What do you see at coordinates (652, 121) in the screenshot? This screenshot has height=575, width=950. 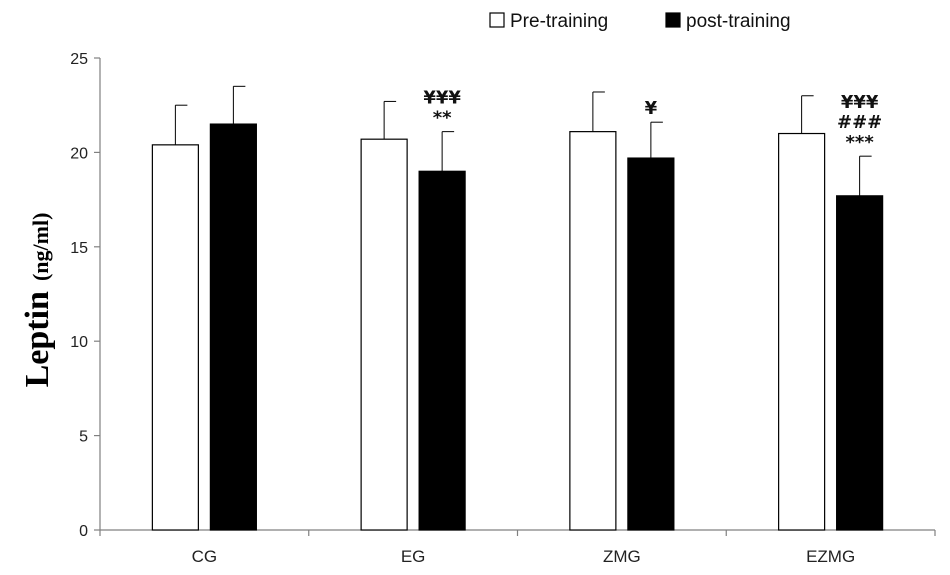 I see `annotations-layer: ¥¥¥** ¥ ¥¥¥###***` at bounding box center [652, 121].